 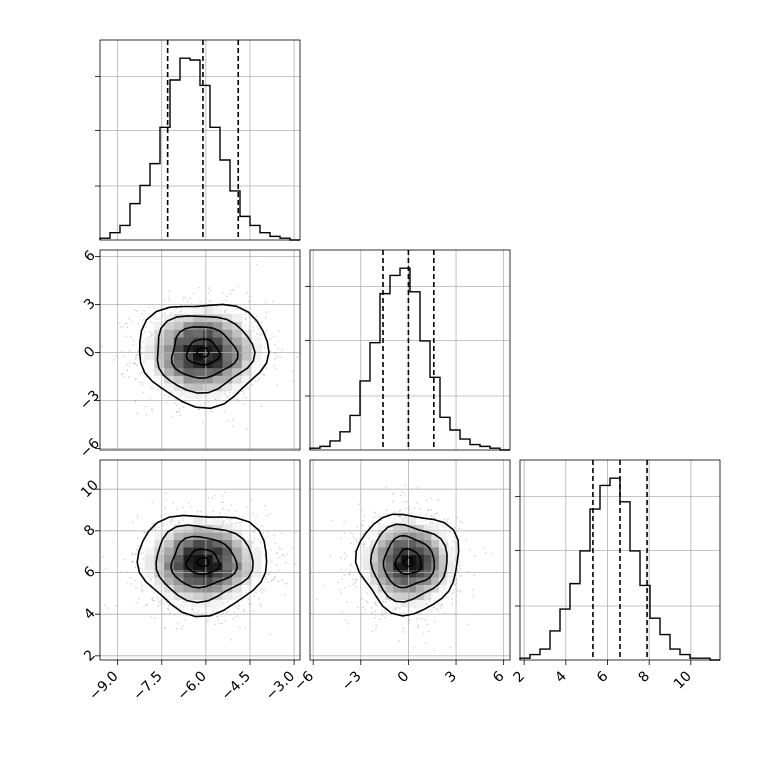 I want to click on hist-1-outline, so click(x=409, y=359).